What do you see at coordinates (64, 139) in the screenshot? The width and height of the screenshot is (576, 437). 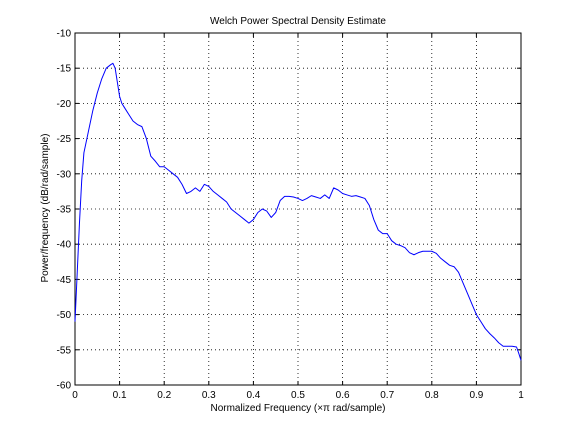 I see `y-tick-label: -25` at bounding box center [64, 139].